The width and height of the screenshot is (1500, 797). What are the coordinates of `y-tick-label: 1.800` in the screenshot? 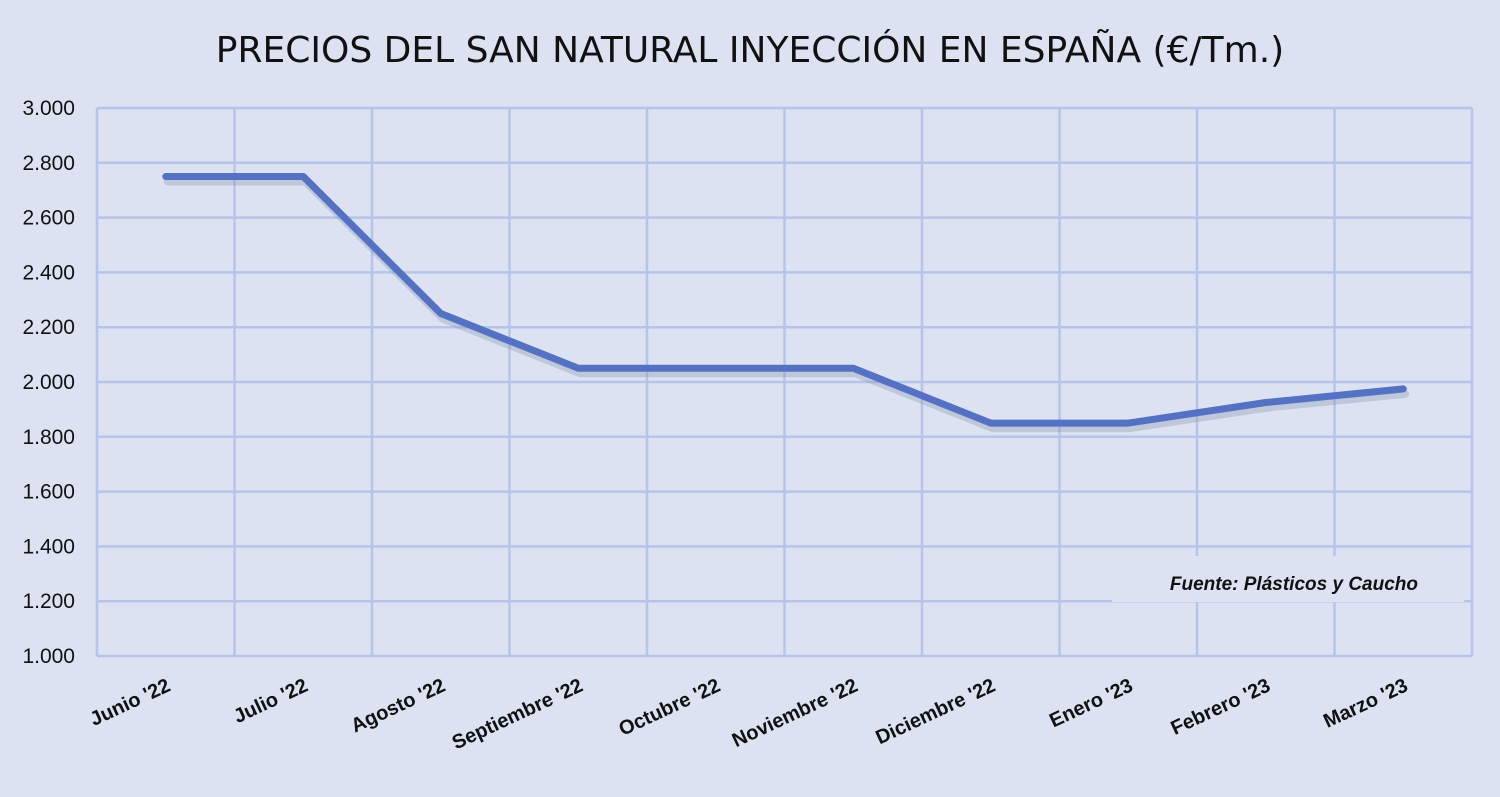 It's located at (48, 437).